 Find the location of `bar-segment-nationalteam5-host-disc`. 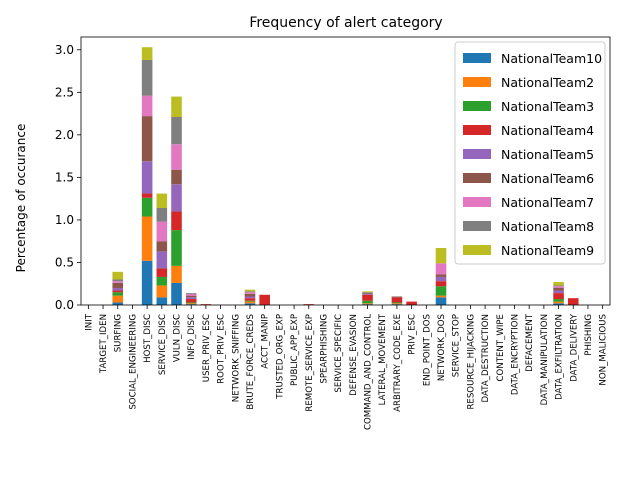

bar-segment-nationalteam5-host-disc is located at coordinates (147, 177).